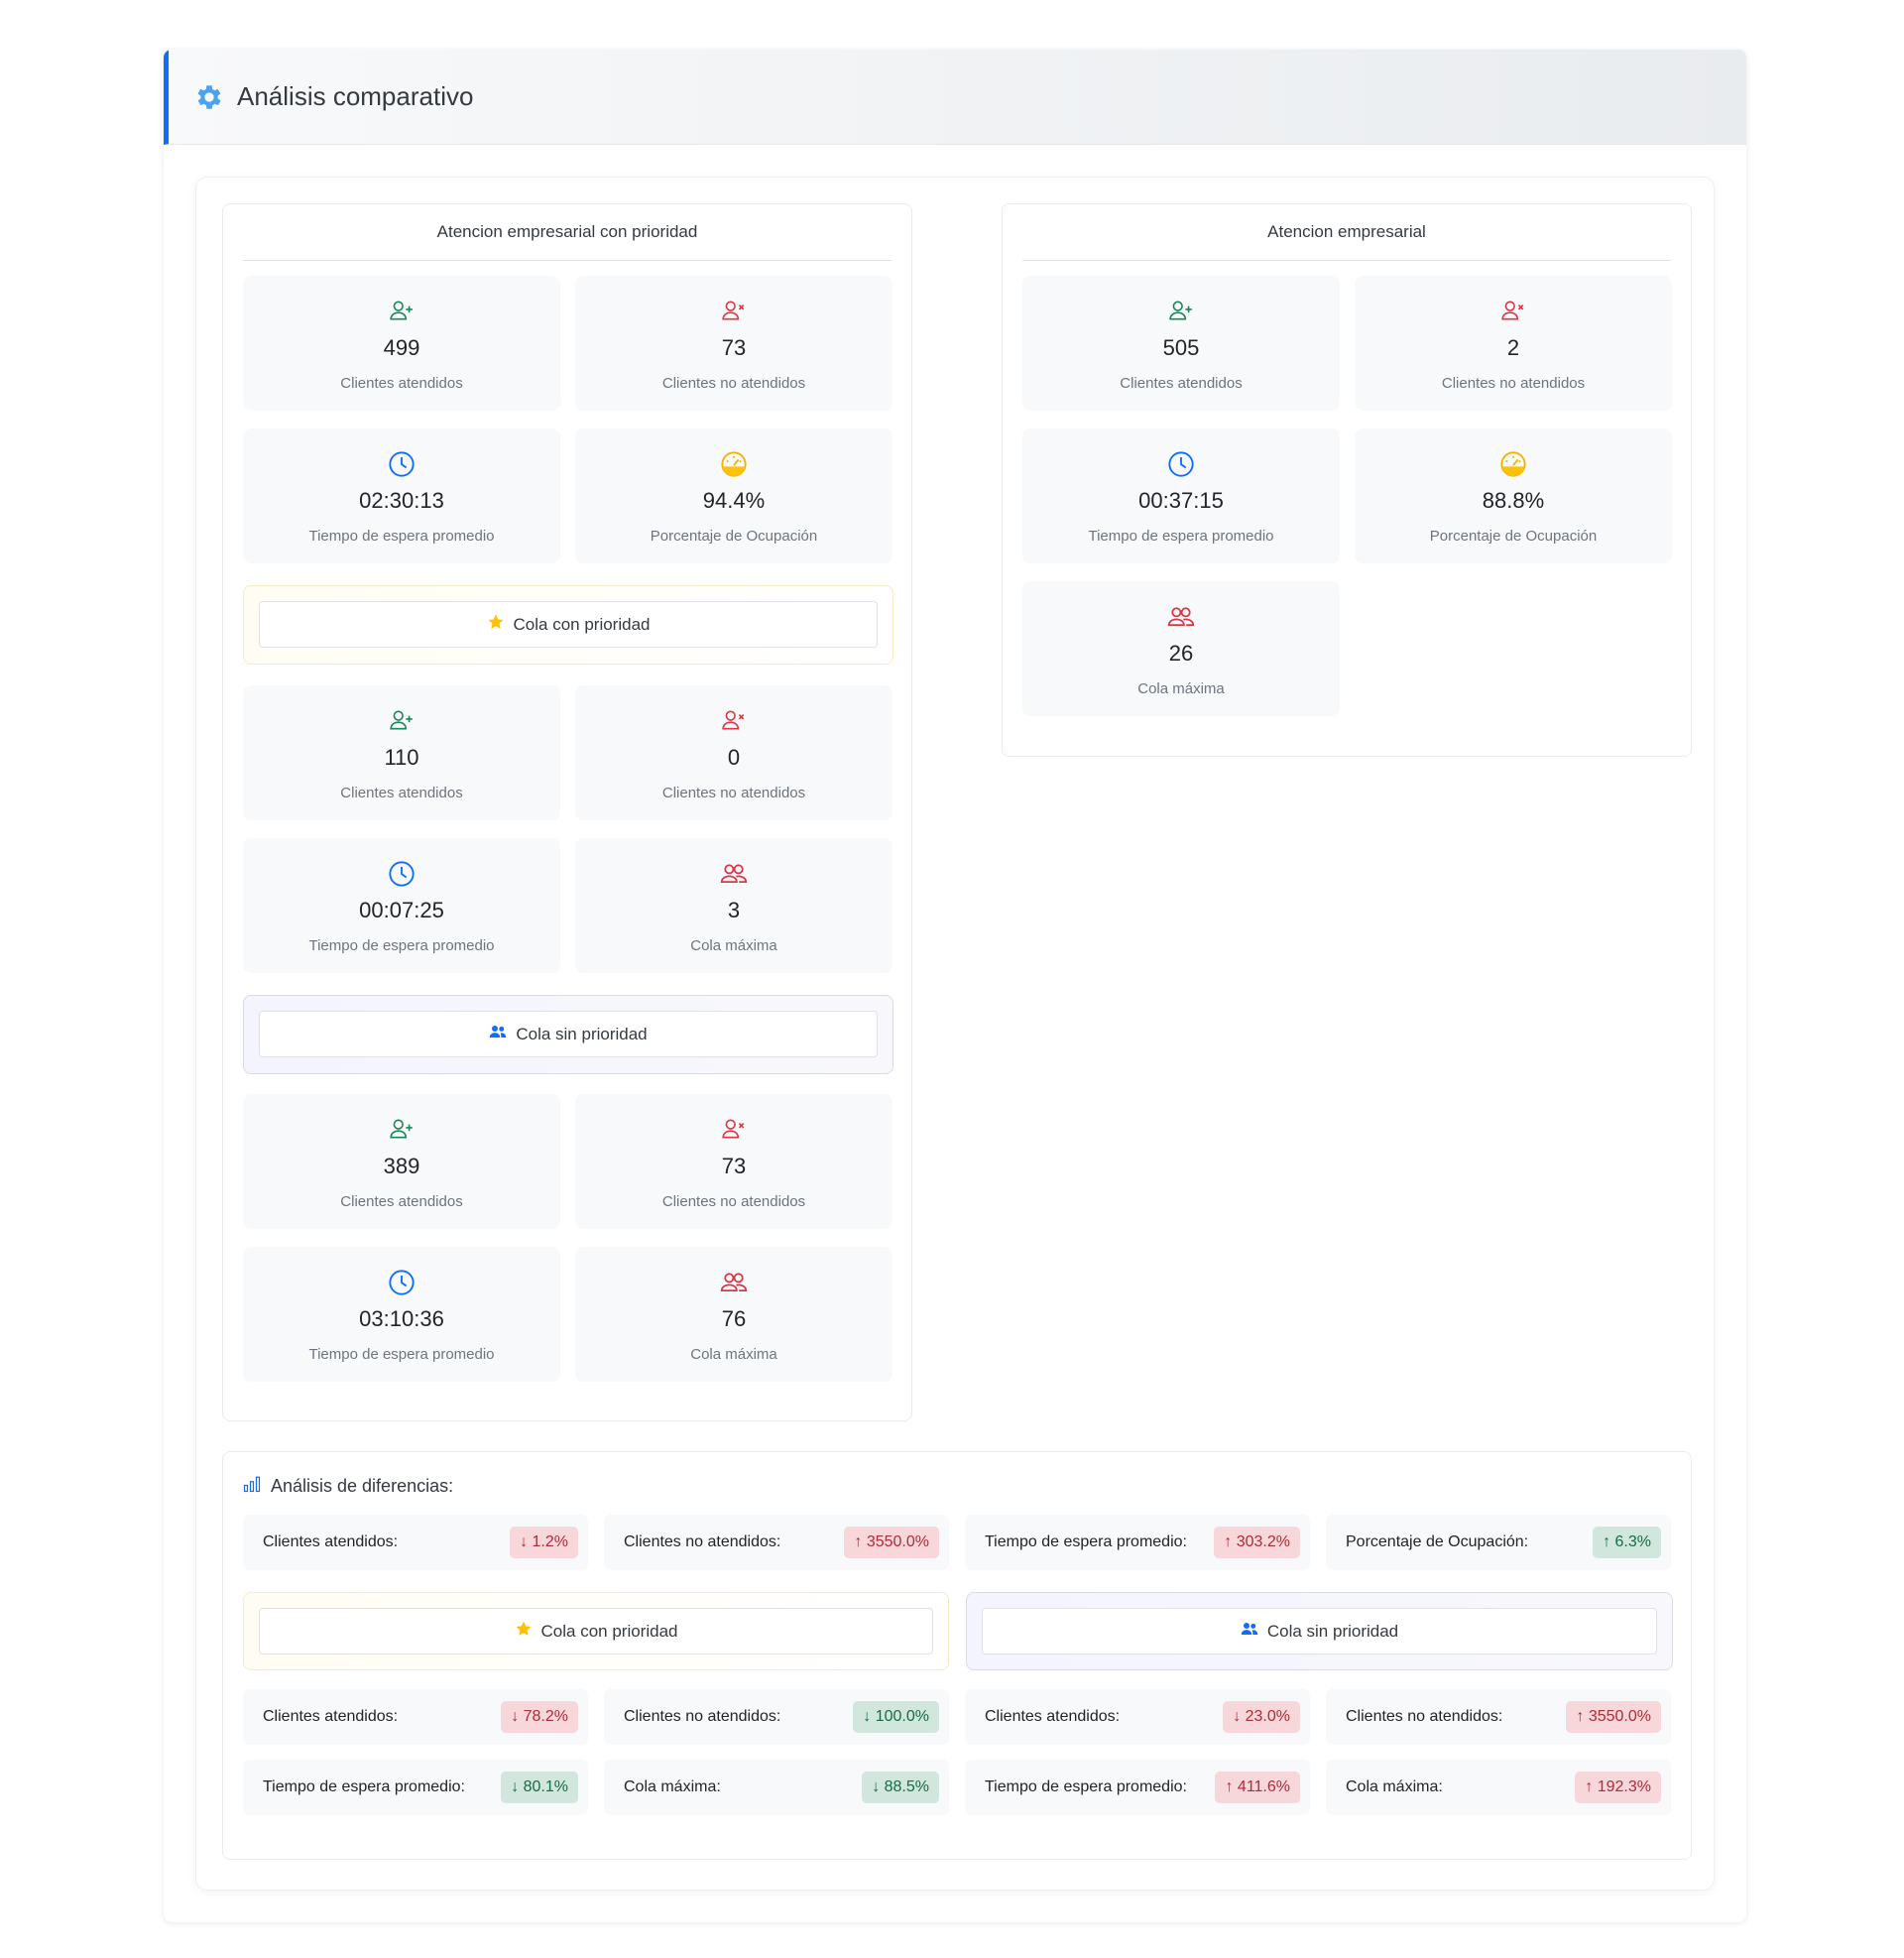 The height and width of the screenshot is (1958, 1904). Describe the element at coordinates (362, 1486) in the screenshot. I see `differences-title-text: Análisis de diferencias:` at that location.